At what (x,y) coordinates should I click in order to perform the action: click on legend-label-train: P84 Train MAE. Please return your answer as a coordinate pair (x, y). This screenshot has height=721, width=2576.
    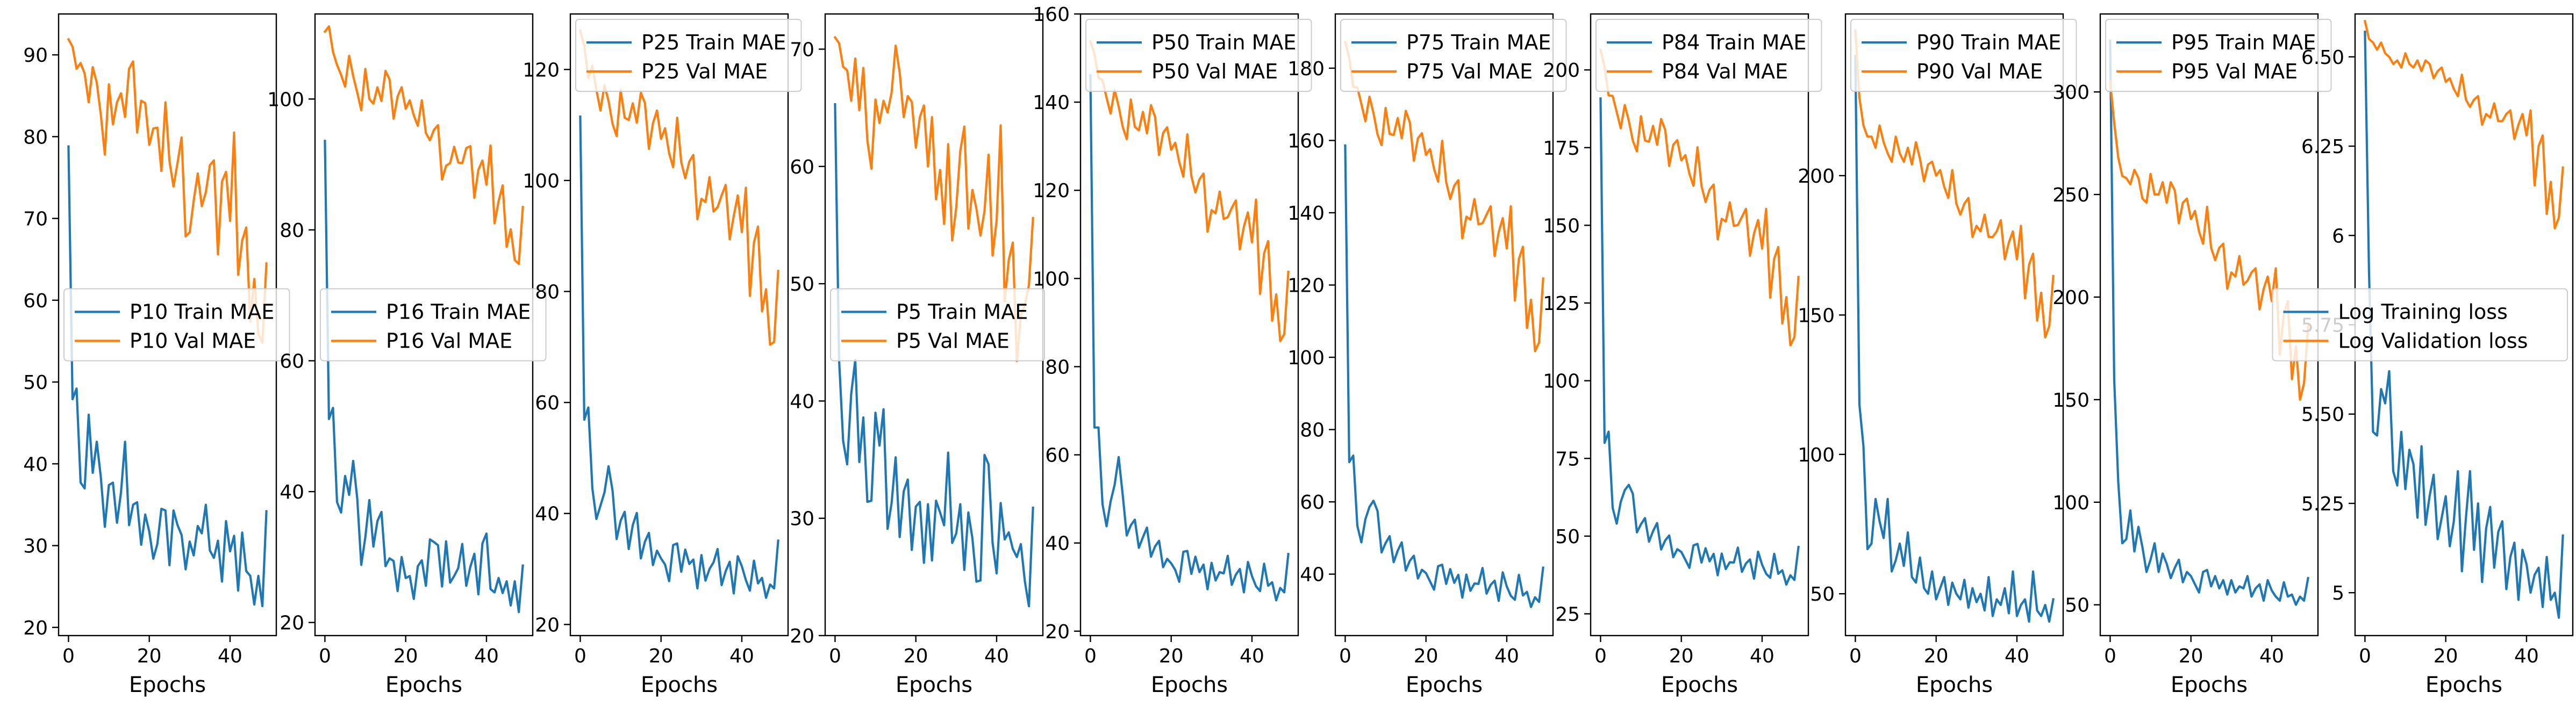
    Looking at the image, I should click on (1734, 42).